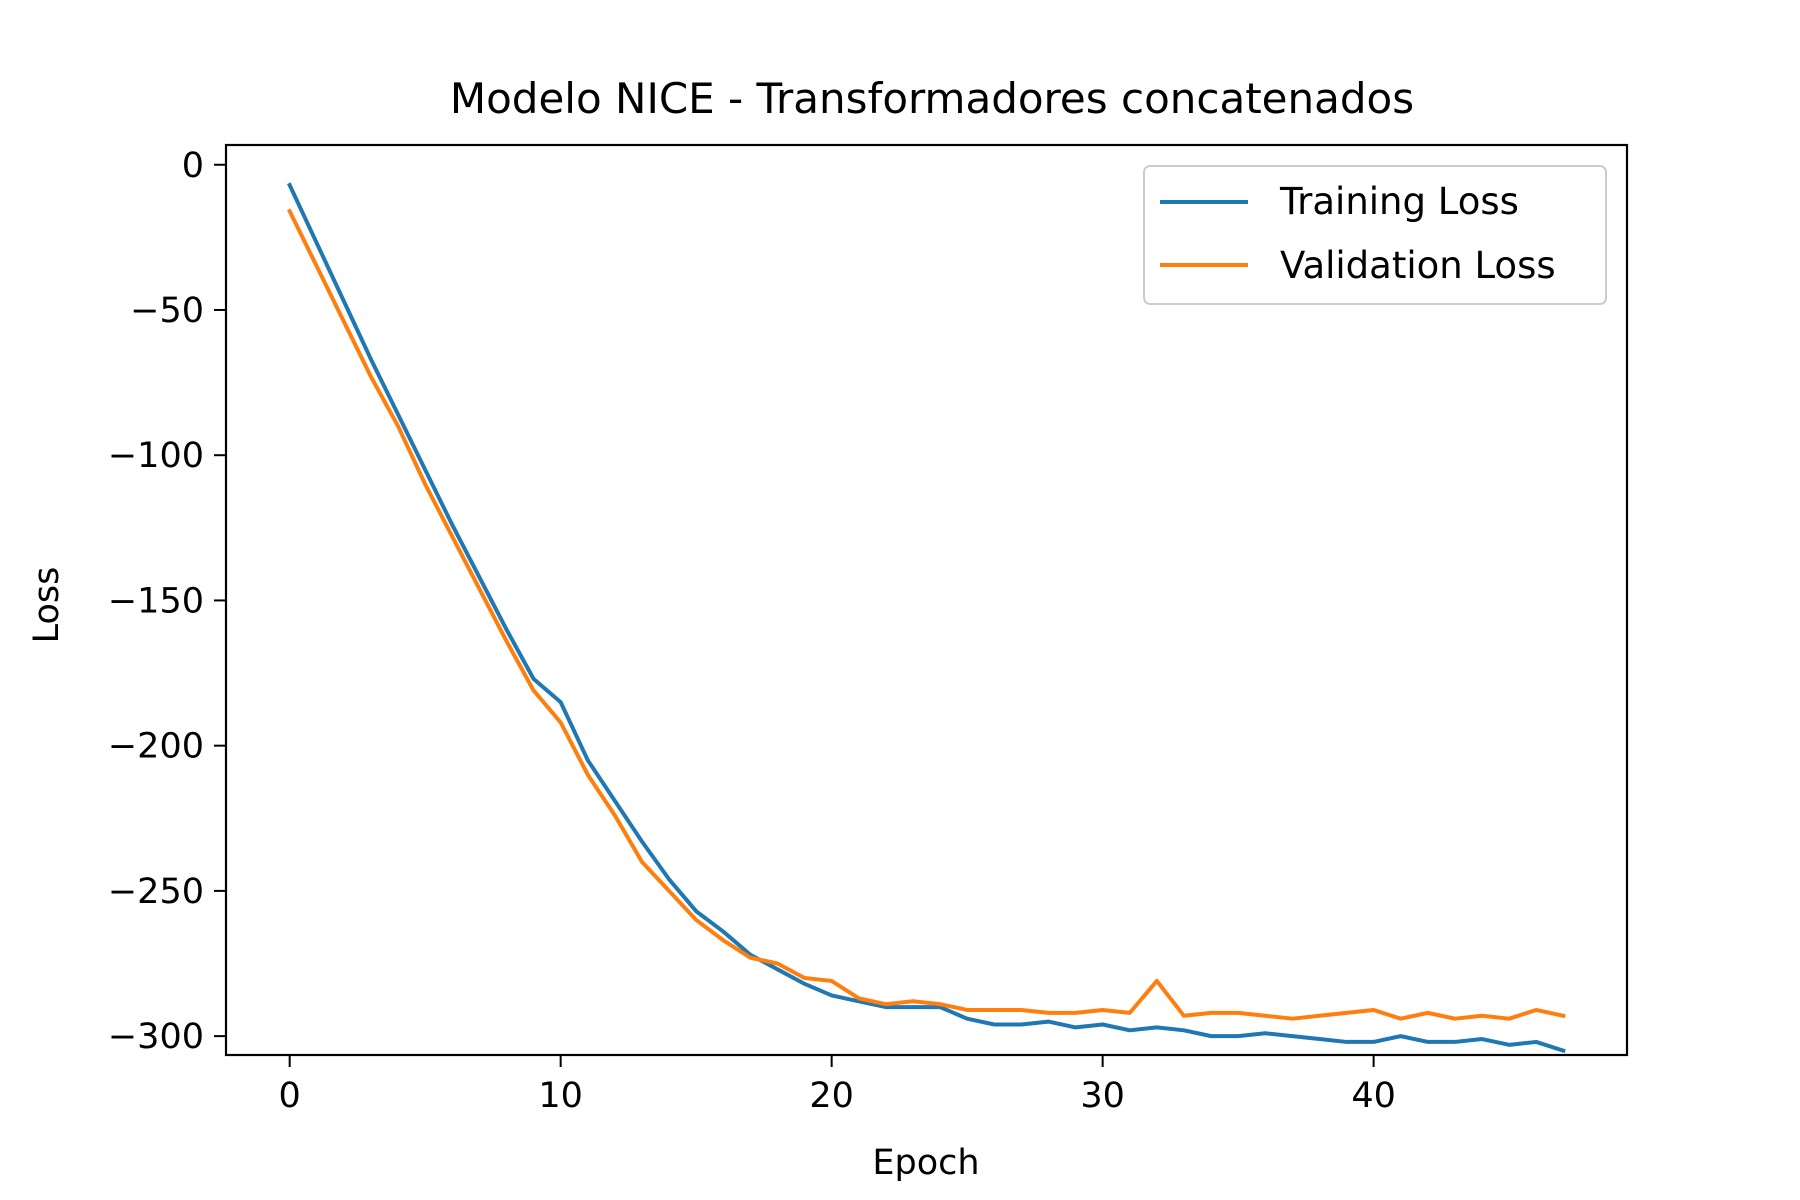  I want to click on y-tick-label: −250, so click(156, 892).